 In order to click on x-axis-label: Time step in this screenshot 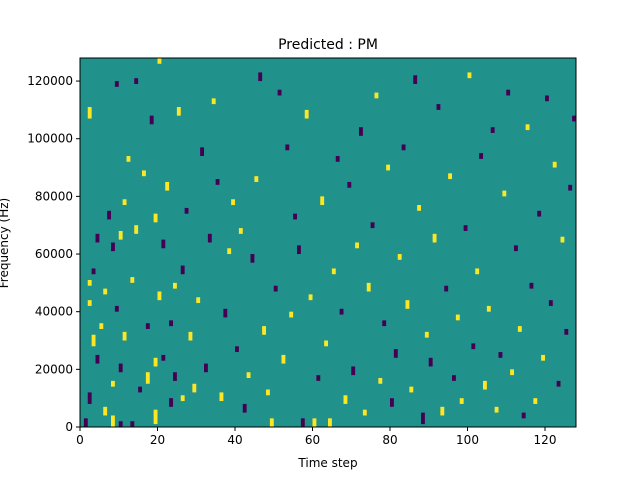, I will do `click(327, 463)`.